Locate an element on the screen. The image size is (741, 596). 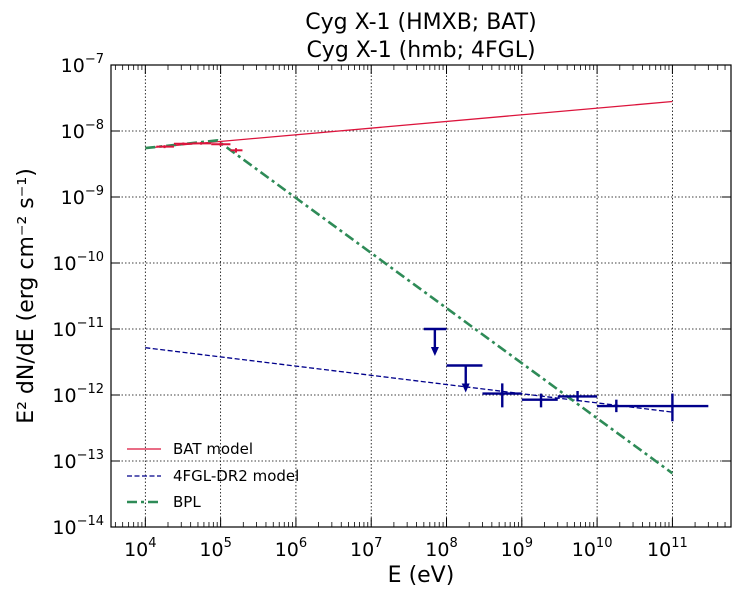
y-tick-exponent: −10 is located at coordinates (90, 257).